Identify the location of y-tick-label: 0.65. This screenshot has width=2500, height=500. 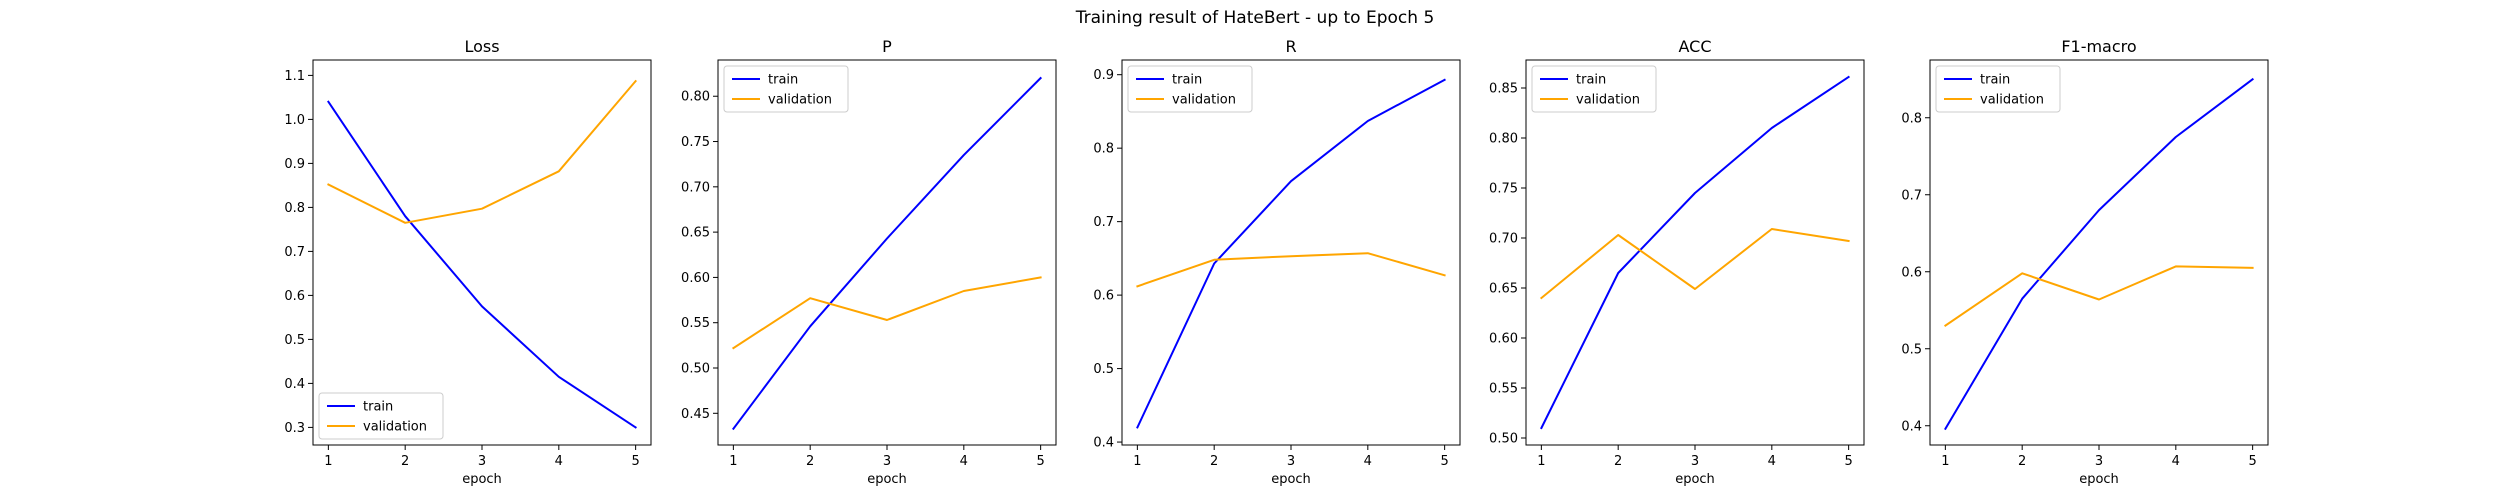
(695, 233).